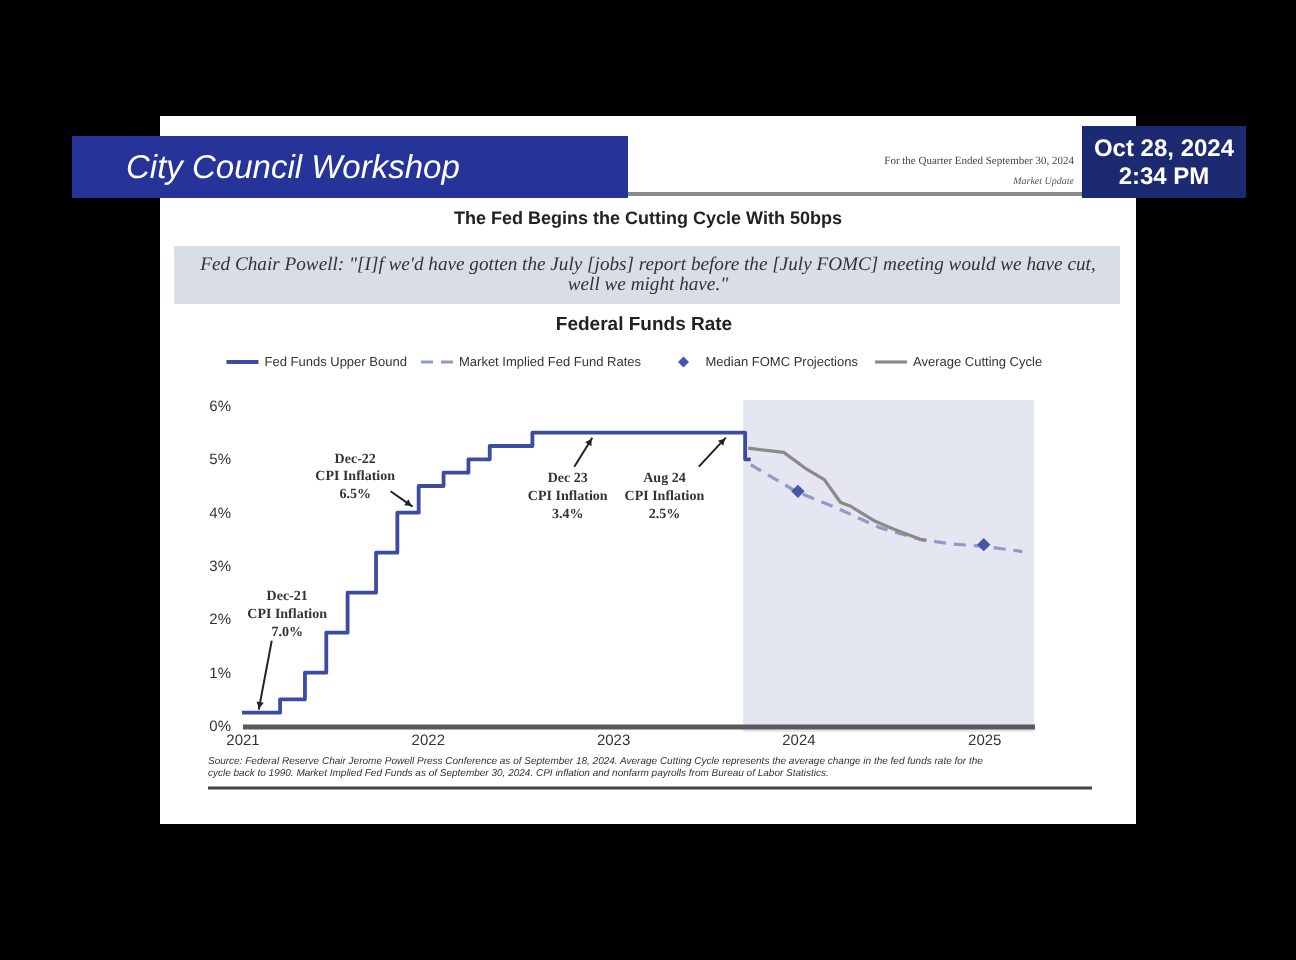 This screenshot has width=1296, height=960. What do you see at coordinates (648, 218) in the screenshot?
I see `text: The Fed Begins the Cutting Cycle With 50bps` at bounding box center [648, 218].